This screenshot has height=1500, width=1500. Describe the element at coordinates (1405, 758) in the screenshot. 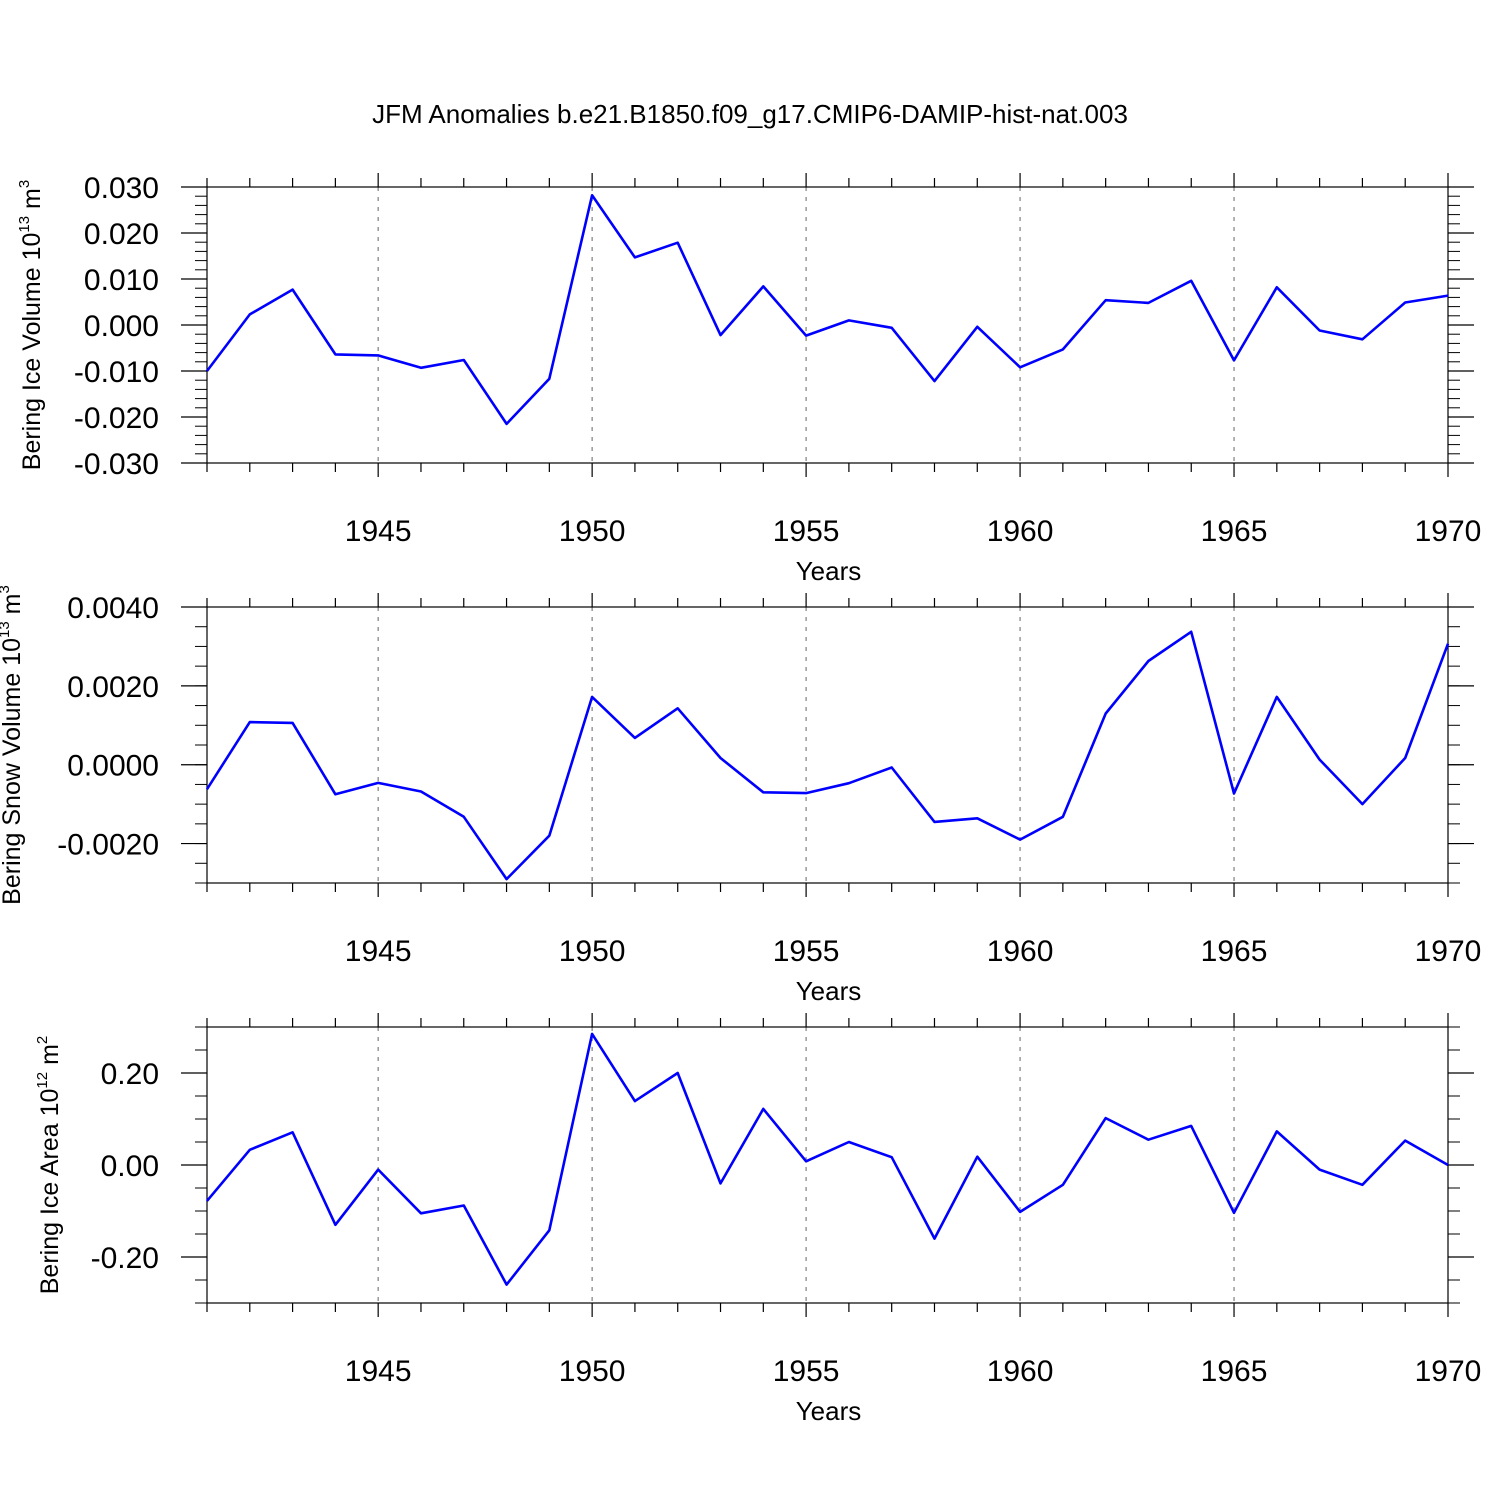

I see `snow-volume-point-1969` at that location.